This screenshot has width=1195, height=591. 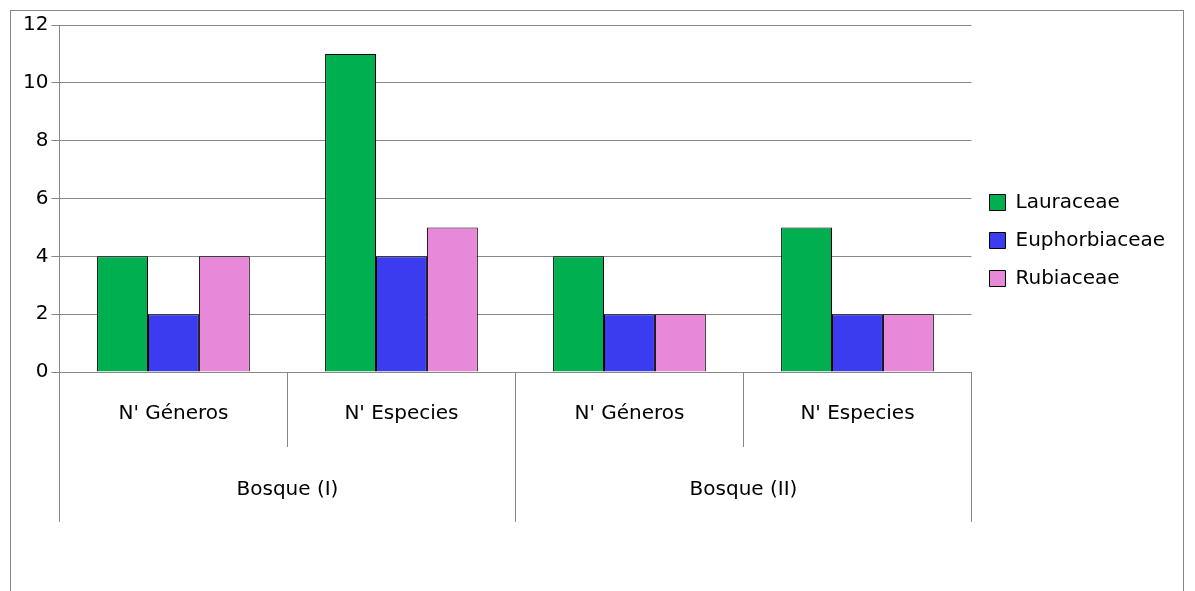 What do you see at coordinates (1067, 276) in the screenshot?
I see `legend-label: Rubiaceae` at bounding box center [1067, 276].